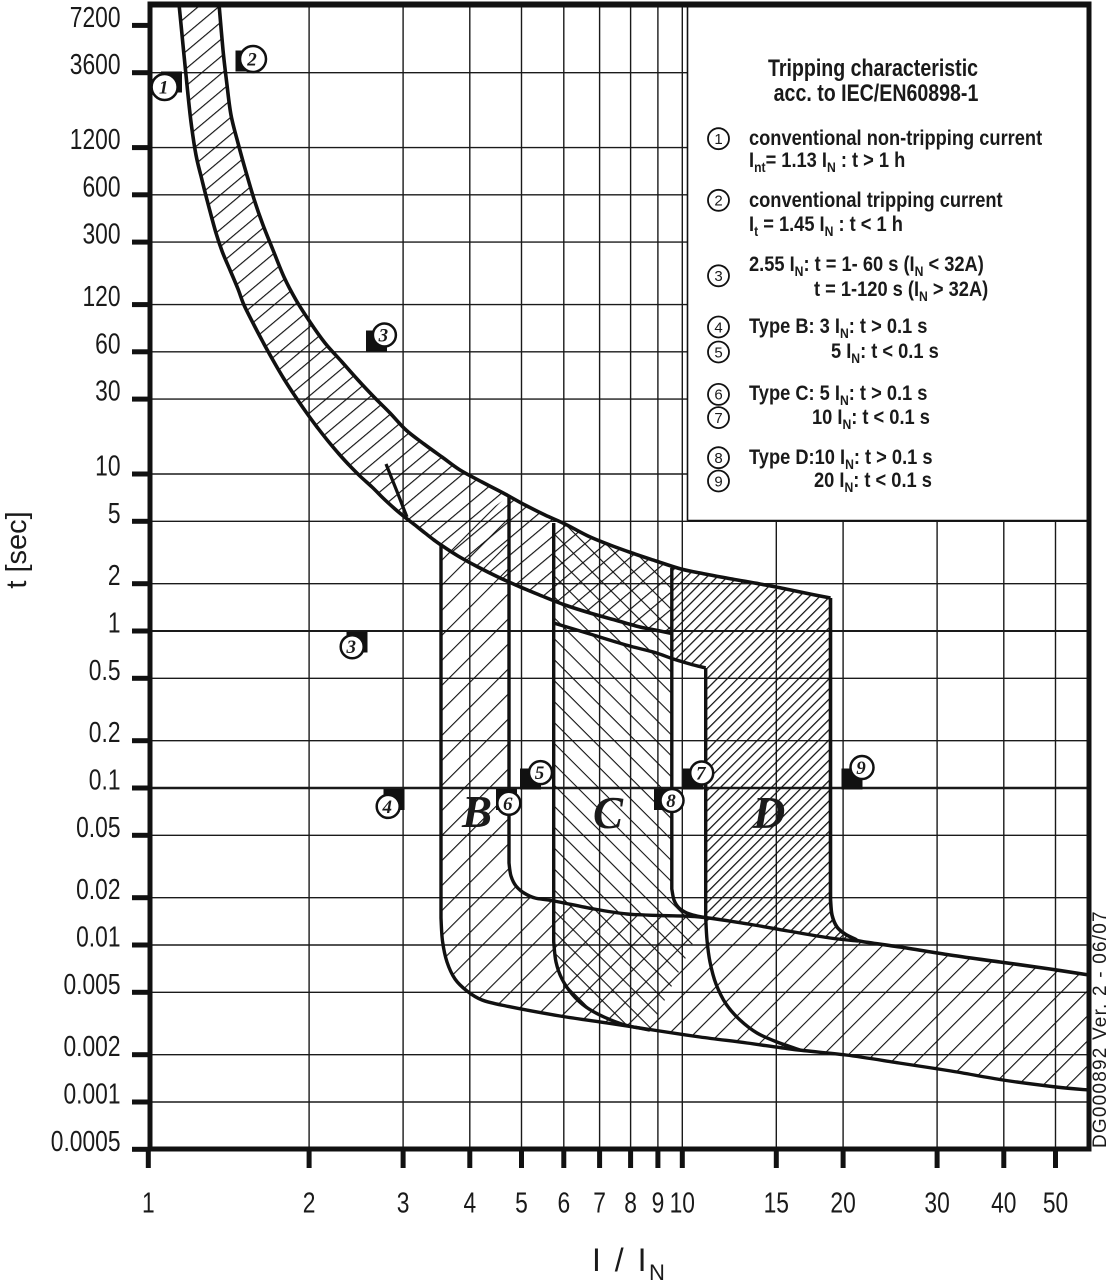 The width and height of the screenshot is (1111, 1280). Describe the element at coordinates (105, 780) in the screenshot. I see `svg-text: 0.1` at that location.